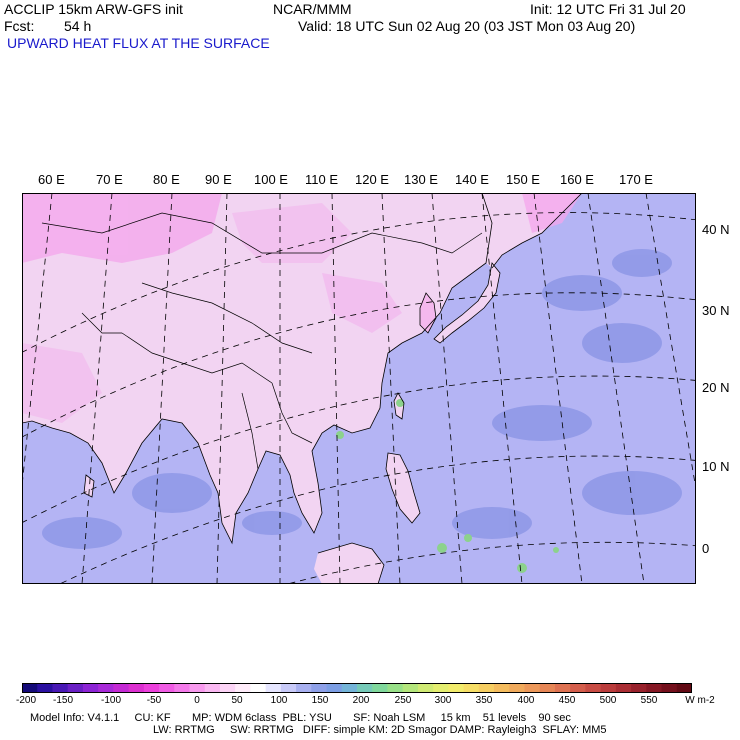  What do you see at coordinates (428, 313) in the screenshot?
I see `korea` at bounding box center [428, 313].